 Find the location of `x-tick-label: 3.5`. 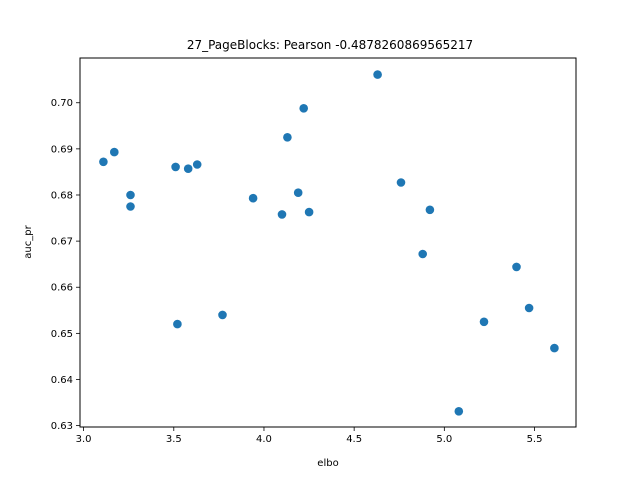

x-tick-label: 3.5 is located at coordinates (174, 439).